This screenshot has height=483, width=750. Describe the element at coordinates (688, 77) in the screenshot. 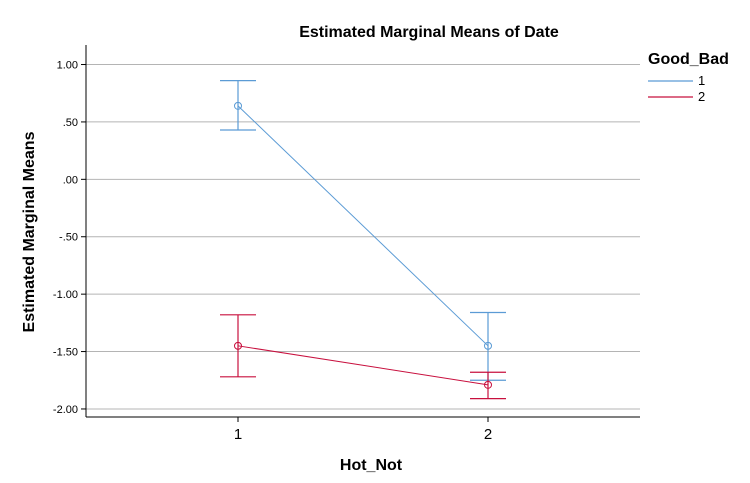

I see `legend: Good_Bad 12` at that location.